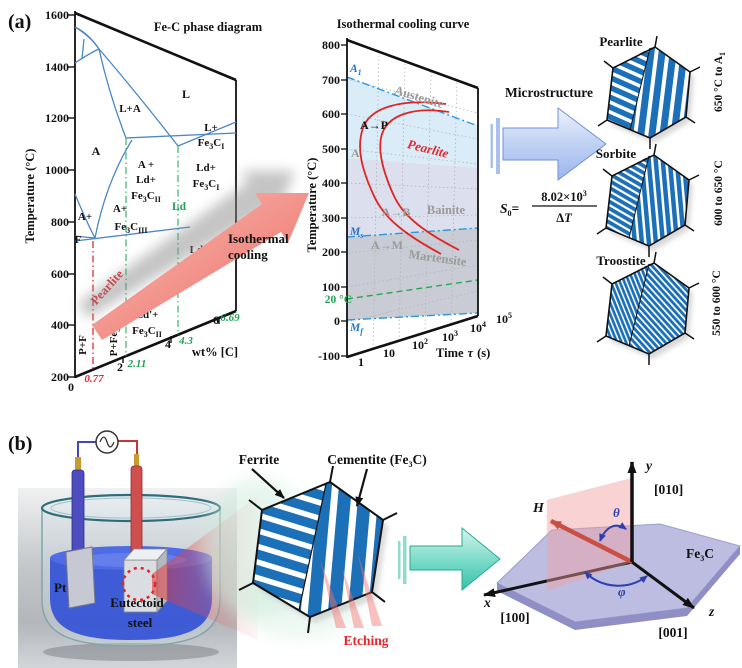 The width and height of the screenshot is (742, 668). What do you see at coordinates (137, 602) in the screenshot?
I see `label-eutectoid: Eutectoid` at bounding box center [137, 602].